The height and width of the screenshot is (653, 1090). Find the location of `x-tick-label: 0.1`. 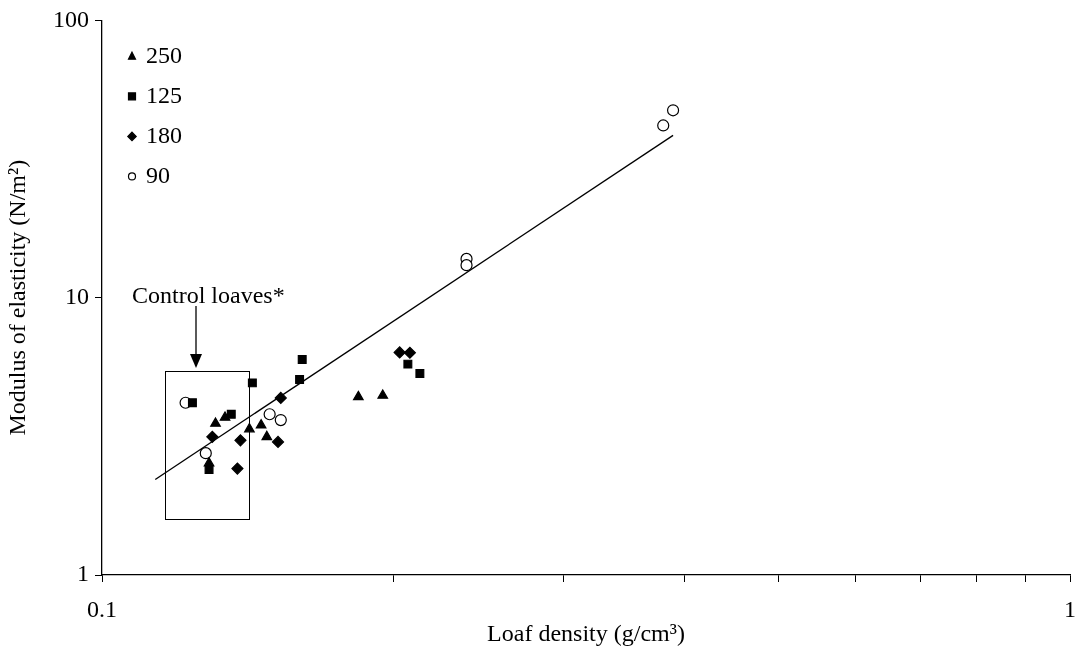

x-tick-label: 0.1 is located at coordinates (102, 608).